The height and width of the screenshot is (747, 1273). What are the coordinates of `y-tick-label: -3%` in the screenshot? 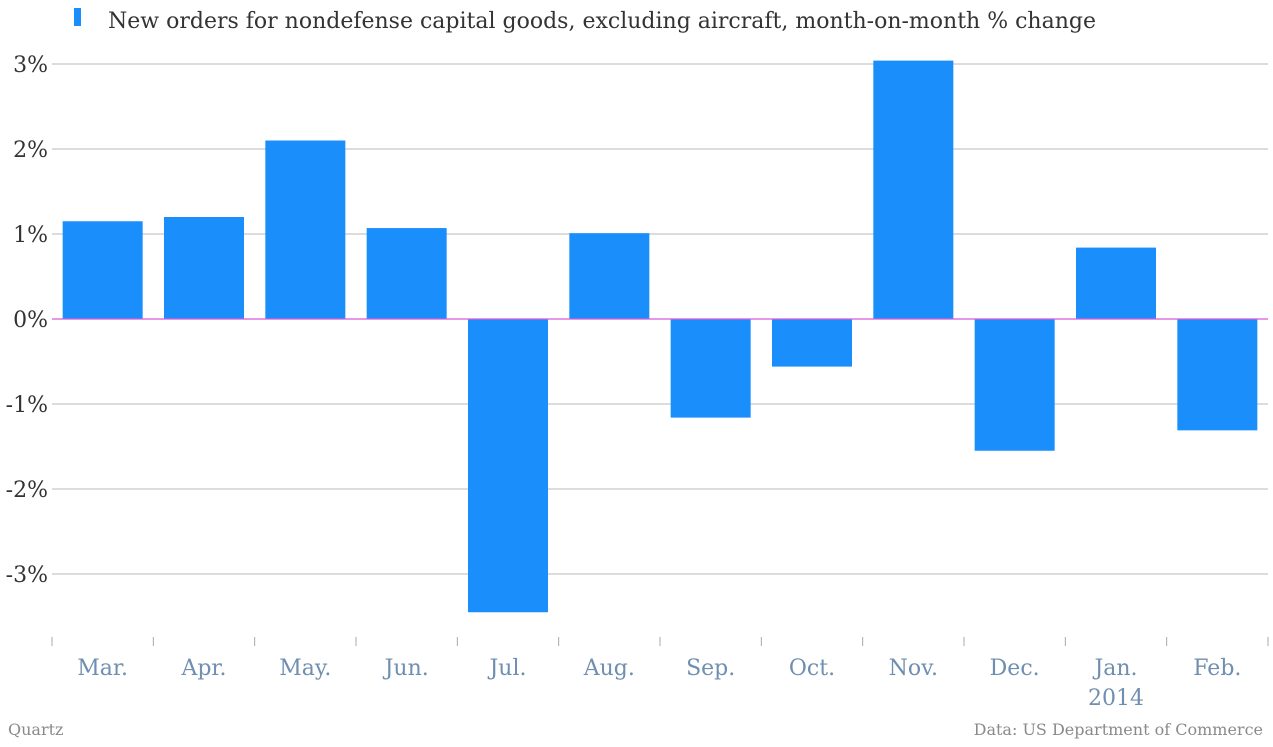 It's located at (27, 575).